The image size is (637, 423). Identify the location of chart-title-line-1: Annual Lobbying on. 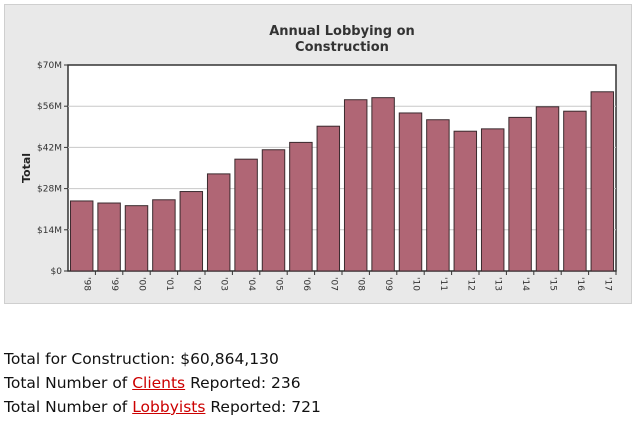
(342, 31).